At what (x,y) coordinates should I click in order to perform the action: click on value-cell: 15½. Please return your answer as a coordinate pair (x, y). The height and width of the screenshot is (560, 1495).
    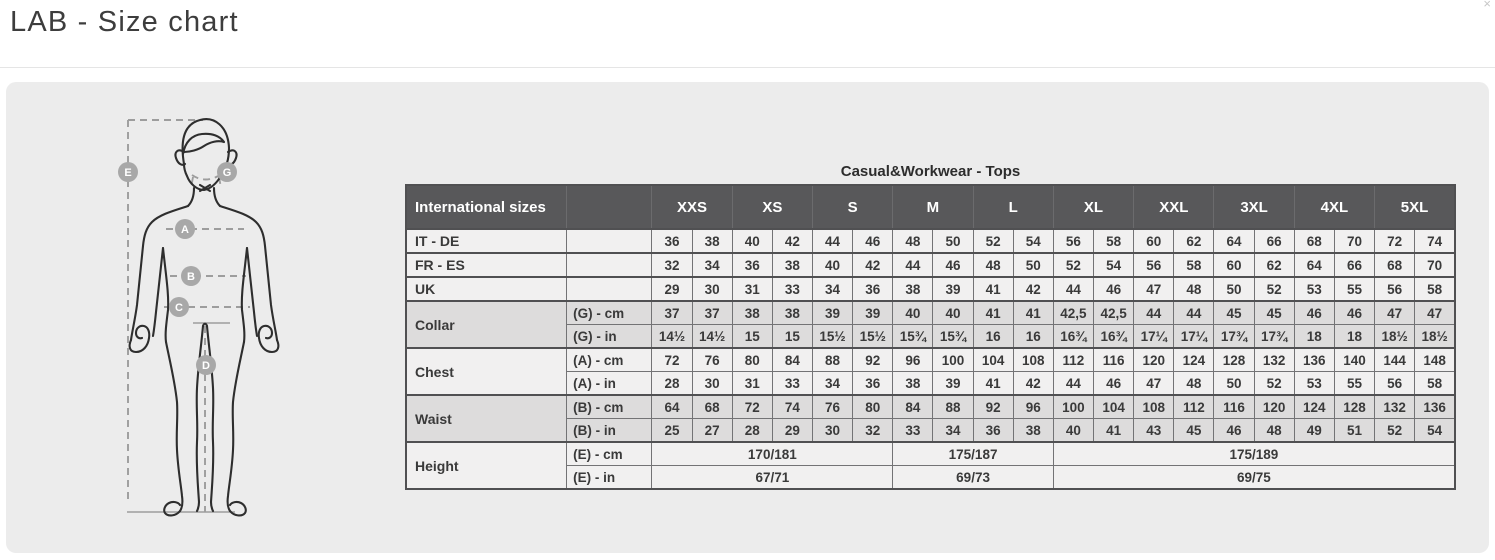
    Looking at the image, I should click on (832, 336).